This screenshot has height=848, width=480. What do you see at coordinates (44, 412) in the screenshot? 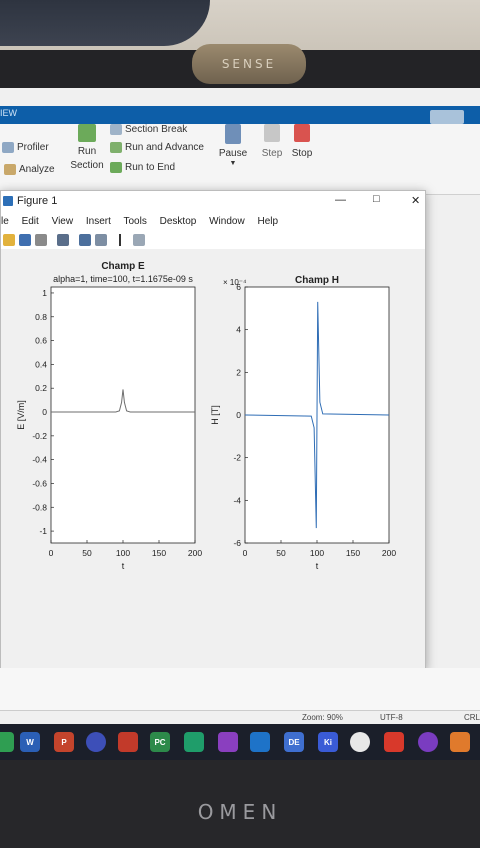
I see `e-y-tick-label: 0` at bounding box center [44, 412].